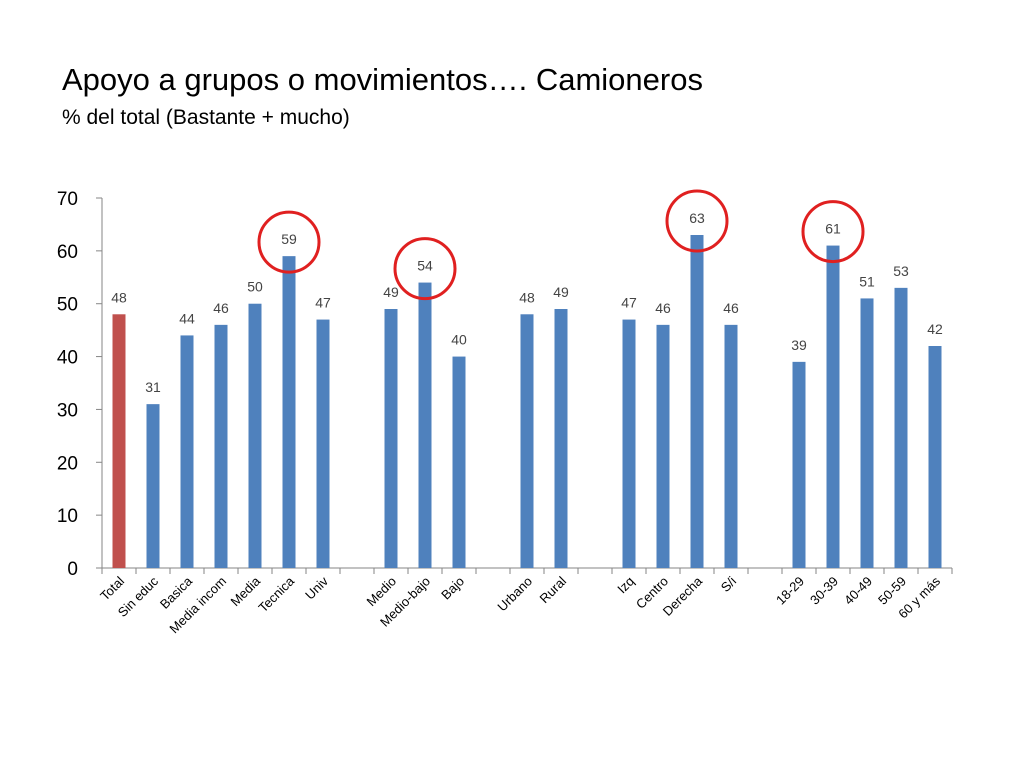 The width and height of the screenshot is (1024, 768). Describe the element at coordinates (833, 229) in the screenshot. I see `data-label: 61` at that location.